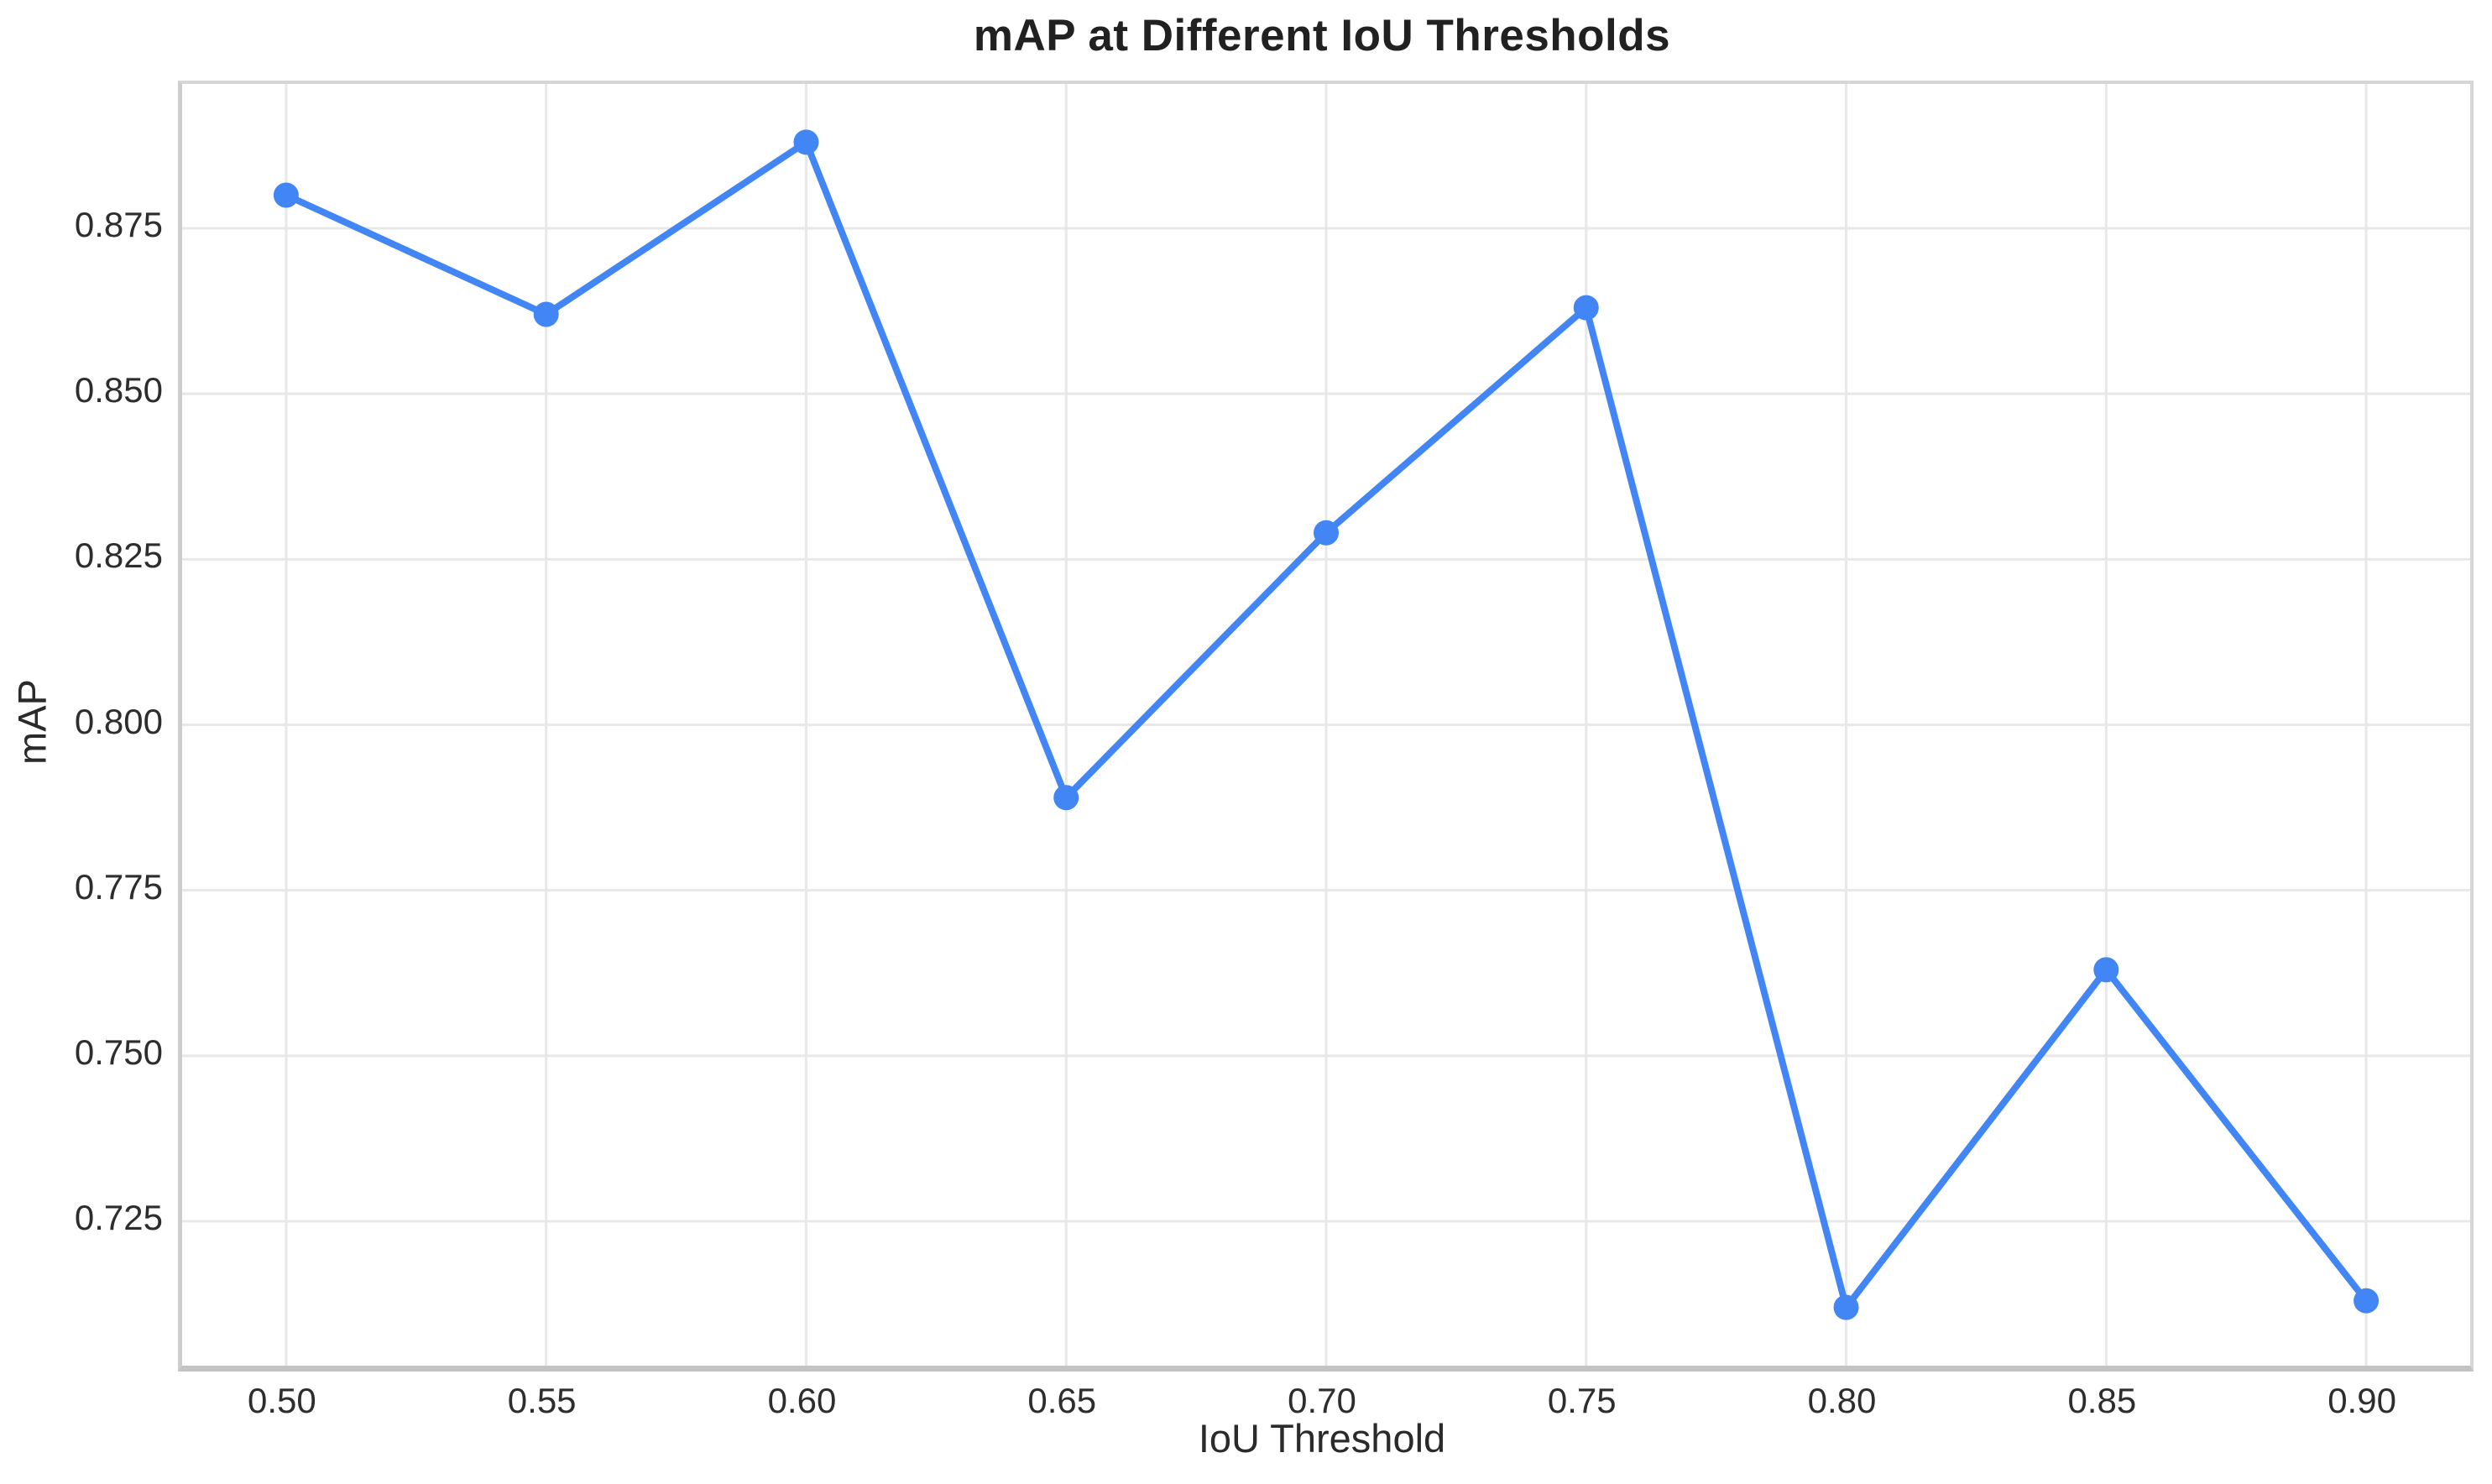 Image resolution: width=2492 pixels, height=1484 pixels. Describe the element at coordinates (118, 1218) in the screenshot. I see `y-tick-label: 0.725` at that location.